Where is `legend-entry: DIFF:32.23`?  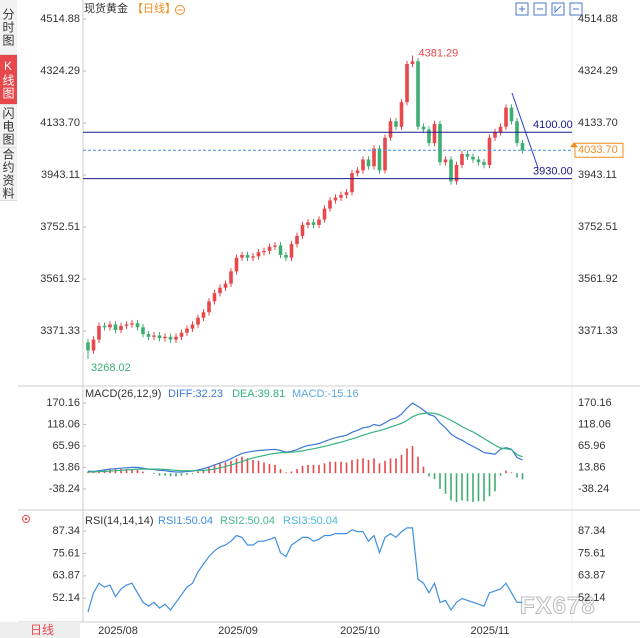 legend-entry: DIFF:32.23 is located at coordinates (195, 394).